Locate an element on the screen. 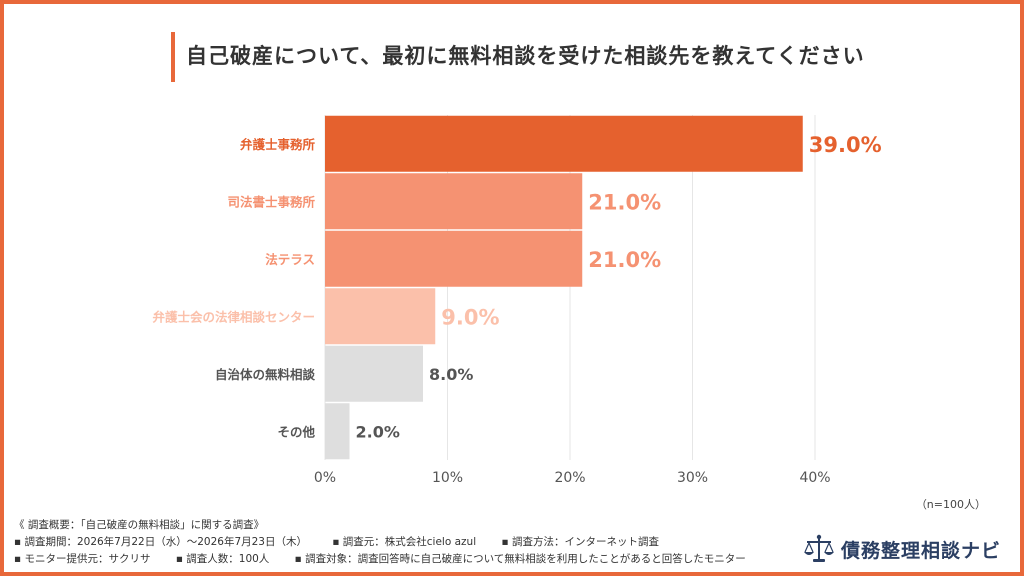 This screenshot has width=1024, height=576. x-tick-label: 40% is located at coordinates (814, 478).